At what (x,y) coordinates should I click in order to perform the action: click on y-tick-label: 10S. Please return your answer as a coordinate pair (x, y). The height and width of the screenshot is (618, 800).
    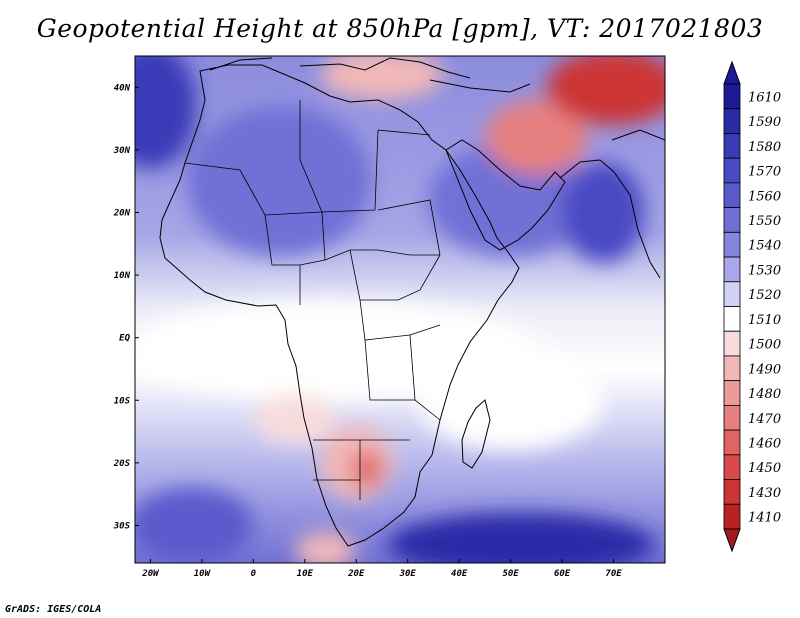
    Looking at the image, I should click on (122, 401).